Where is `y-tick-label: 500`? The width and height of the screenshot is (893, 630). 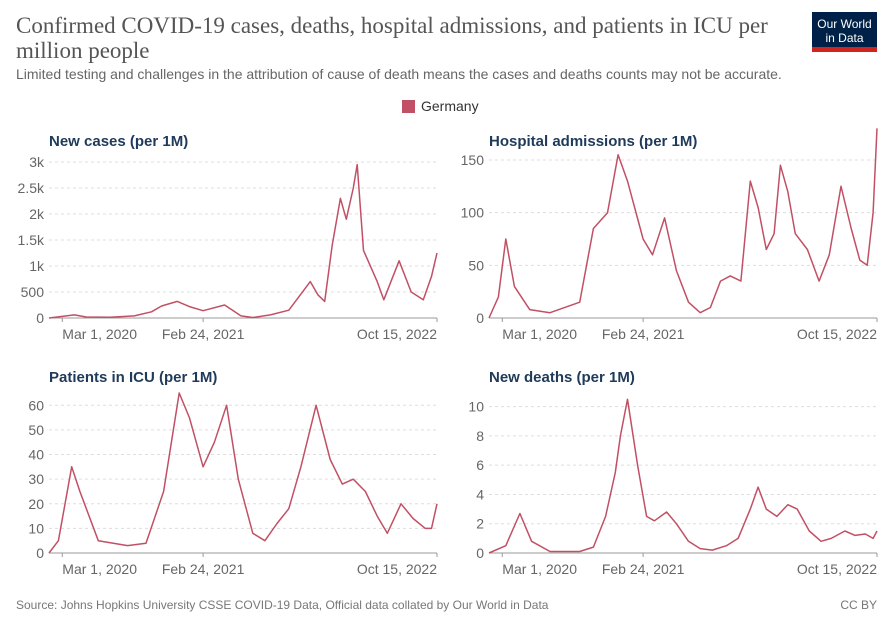 y-tick-label: 500 is located at coordinates (33, 292).